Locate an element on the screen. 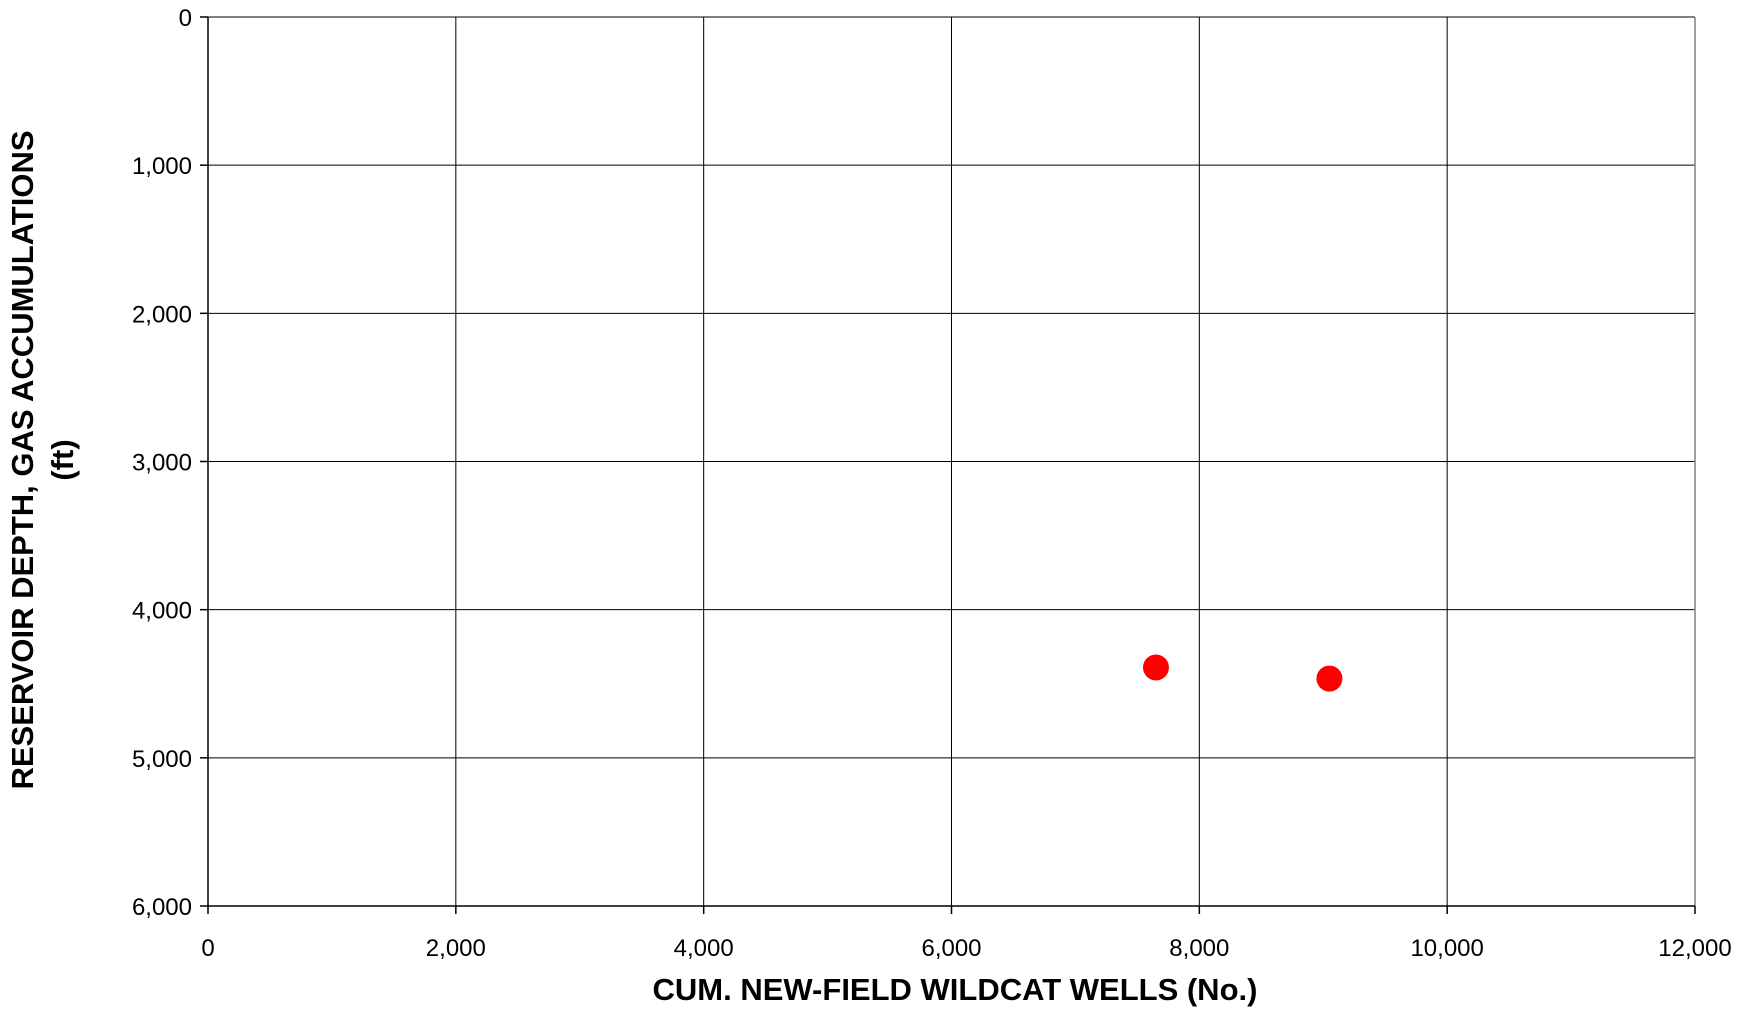  x-tick-label: 4,000 is located at coordinates (704, 948).